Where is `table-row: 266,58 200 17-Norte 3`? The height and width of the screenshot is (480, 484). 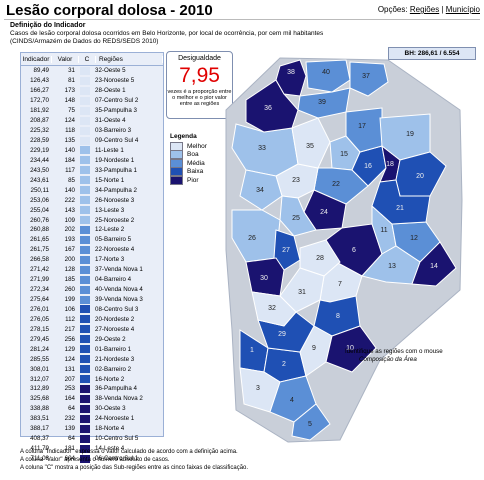
table-row: 266,58 200 17-Norte 3 is located at coordinates (92, 260).